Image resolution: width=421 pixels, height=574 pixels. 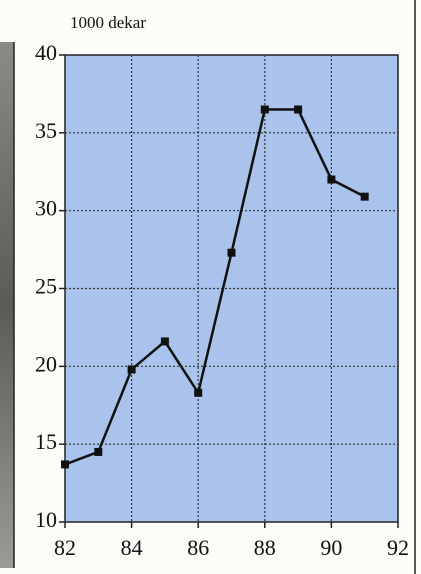 I want to click on x-tick-label: 90, so click(x=331, y=547).